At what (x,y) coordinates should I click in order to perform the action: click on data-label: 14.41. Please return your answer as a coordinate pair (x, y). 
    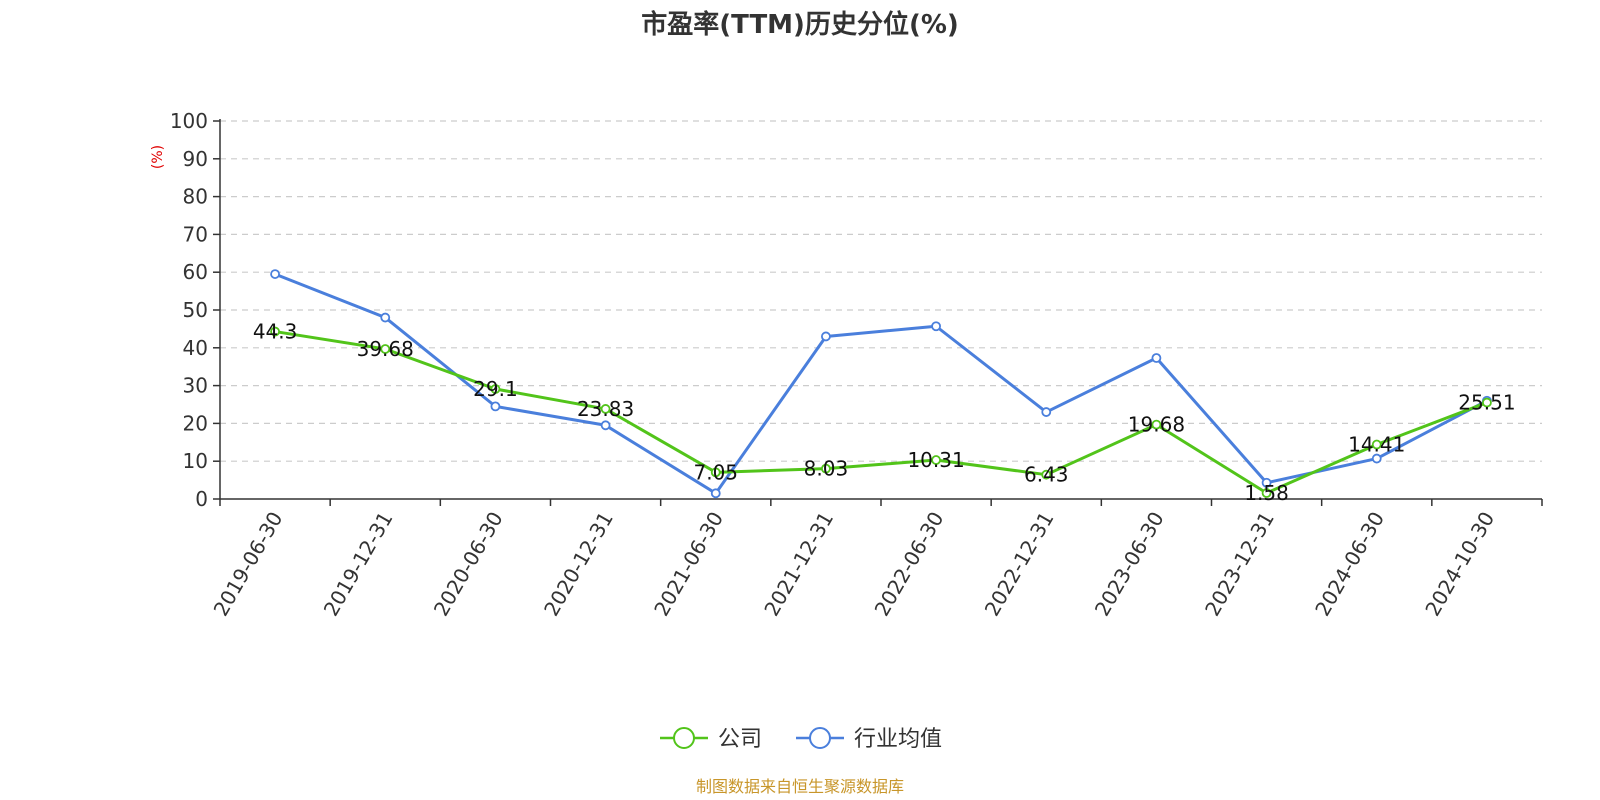
    Looking at the image, I should click on (1376, 445).